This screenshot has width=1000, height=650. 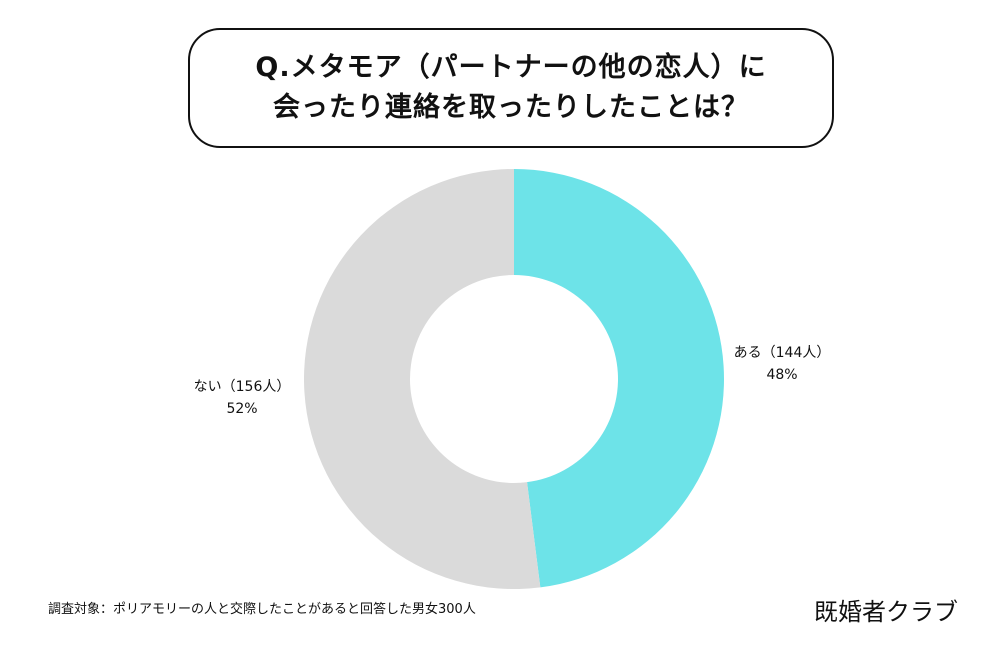 What do you see at coordinates (511, 67) in the screenshot?
I see `chart-title-line-1: Q.メタモア（パートナーの他の恋人）に` at bounding box center [511, 67].